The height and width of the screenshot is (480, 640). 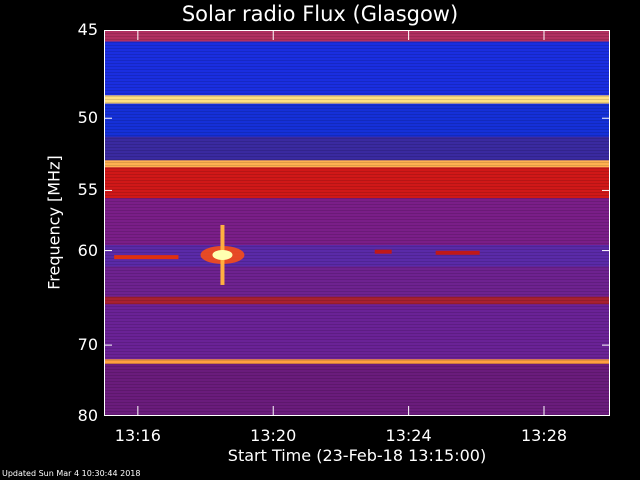 I want to click on y-tick-label: 80, so click(x=87, y=415).